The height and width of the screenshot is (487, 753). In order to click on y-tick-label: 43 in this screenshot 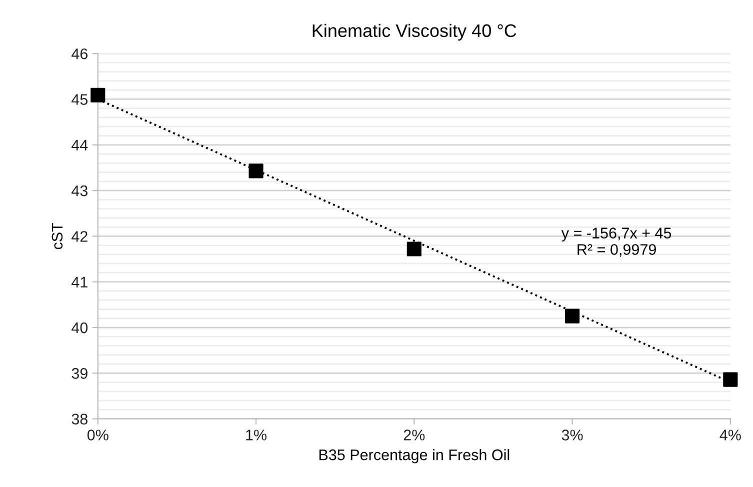, I will do `click(80, 190)`.